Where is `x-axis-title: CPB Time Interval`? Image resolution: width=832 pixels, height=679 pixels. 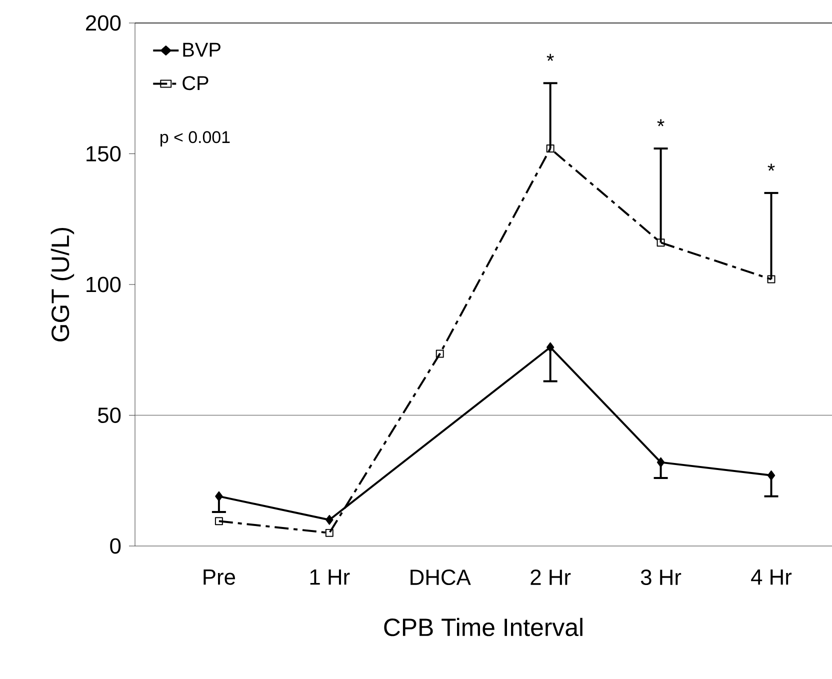 x-axis-title: CPB Time Interval is located at coordinates (483, 627).